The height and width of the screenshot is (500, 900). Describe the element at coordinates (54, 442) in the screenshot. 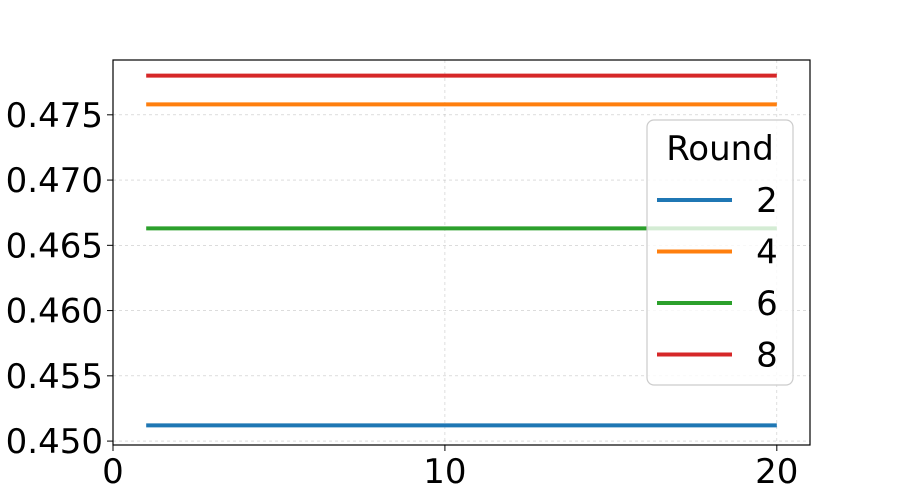

I see `y-tick-label: 0.450` at that location.